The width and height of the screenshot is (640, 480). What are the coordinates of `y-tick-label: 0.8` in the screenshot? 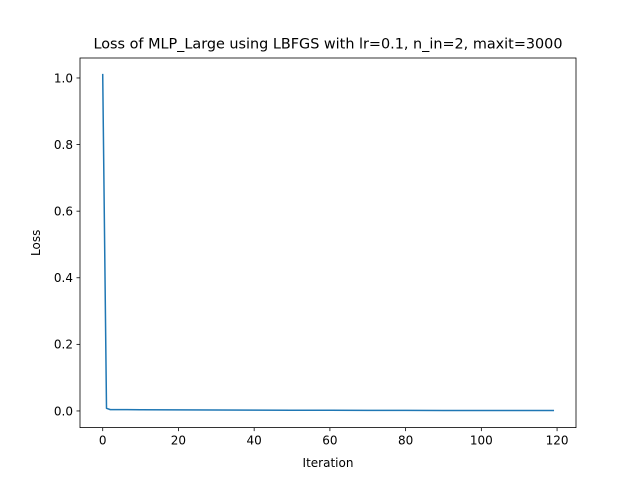 It's located at (63, 145).